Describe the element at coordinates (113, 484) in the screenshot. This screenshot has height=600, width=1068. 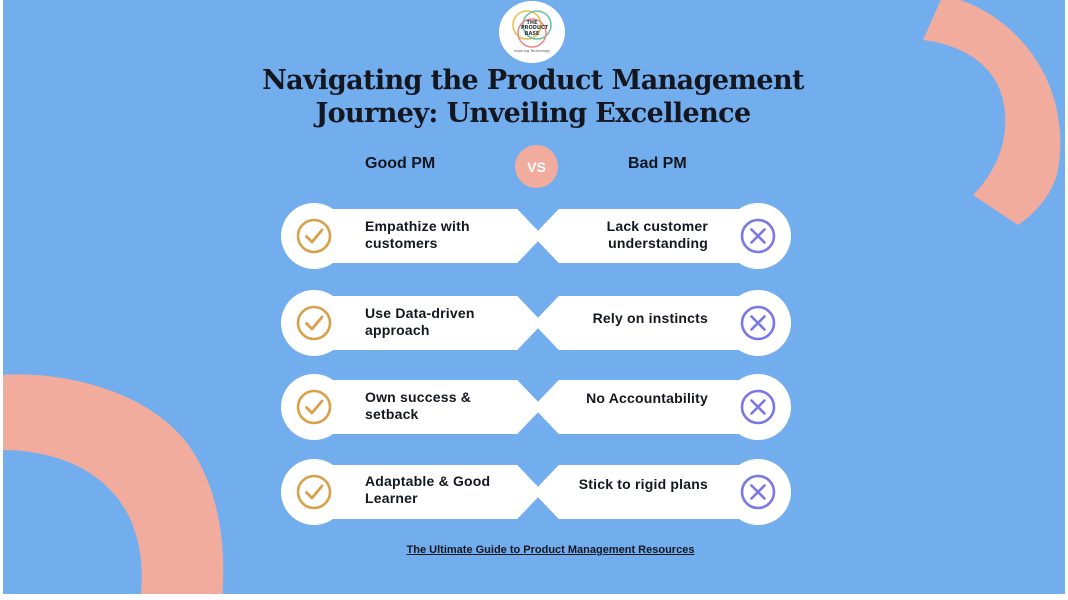
I see `decorative-blob-bottom-left` at that location.